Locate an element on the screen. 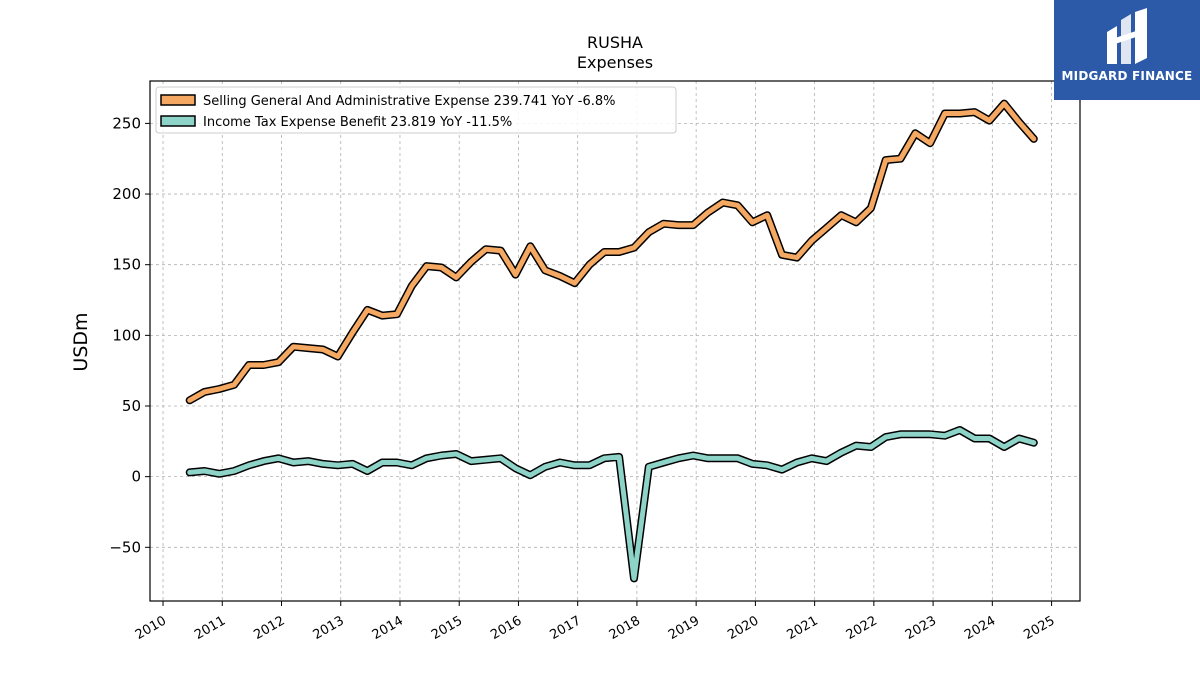  y-tick-label: −50 is located at coordinates (125, 547).